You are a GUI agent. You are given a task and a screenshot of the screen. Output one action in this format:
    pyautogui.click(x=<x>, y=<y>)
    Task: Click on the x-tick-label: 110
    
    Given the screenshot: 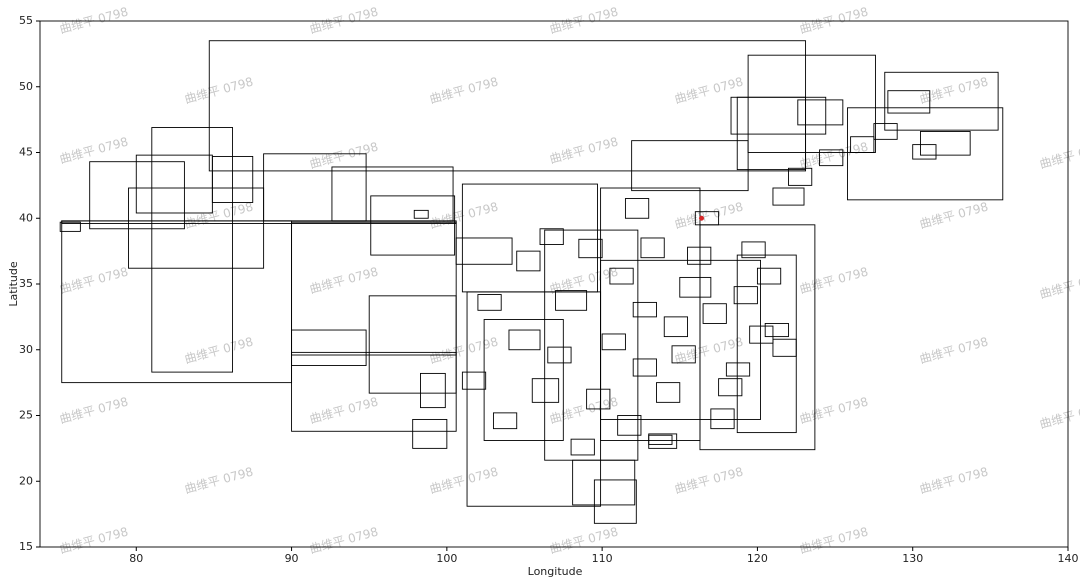 What is the action you would take?
    pyautogui.click(x=602, y=558)
    